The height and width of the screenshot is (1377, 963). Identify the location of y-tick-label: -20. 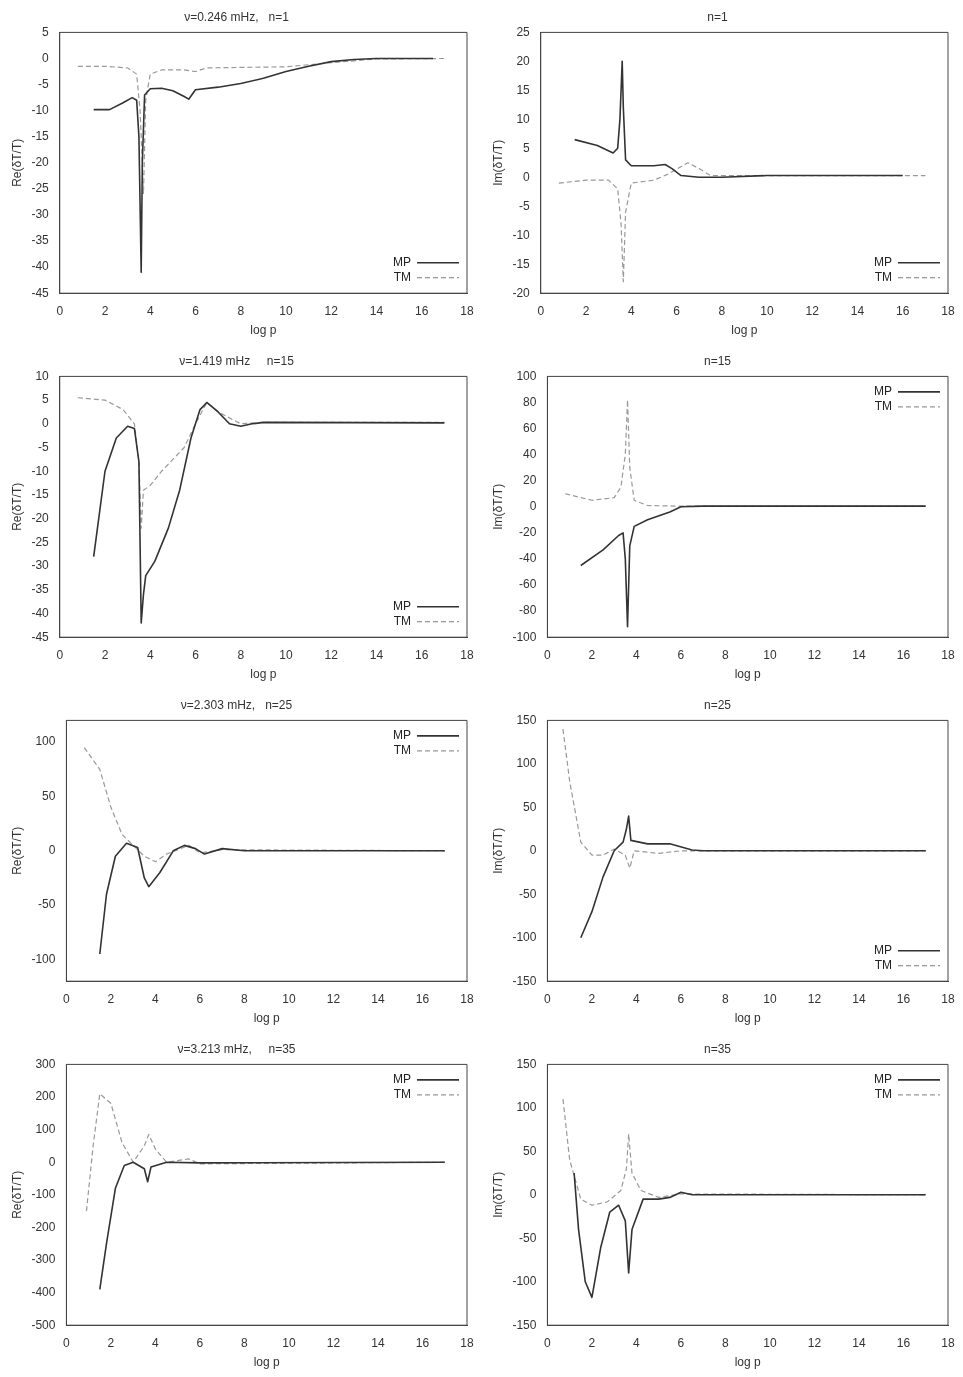
(40, 162).